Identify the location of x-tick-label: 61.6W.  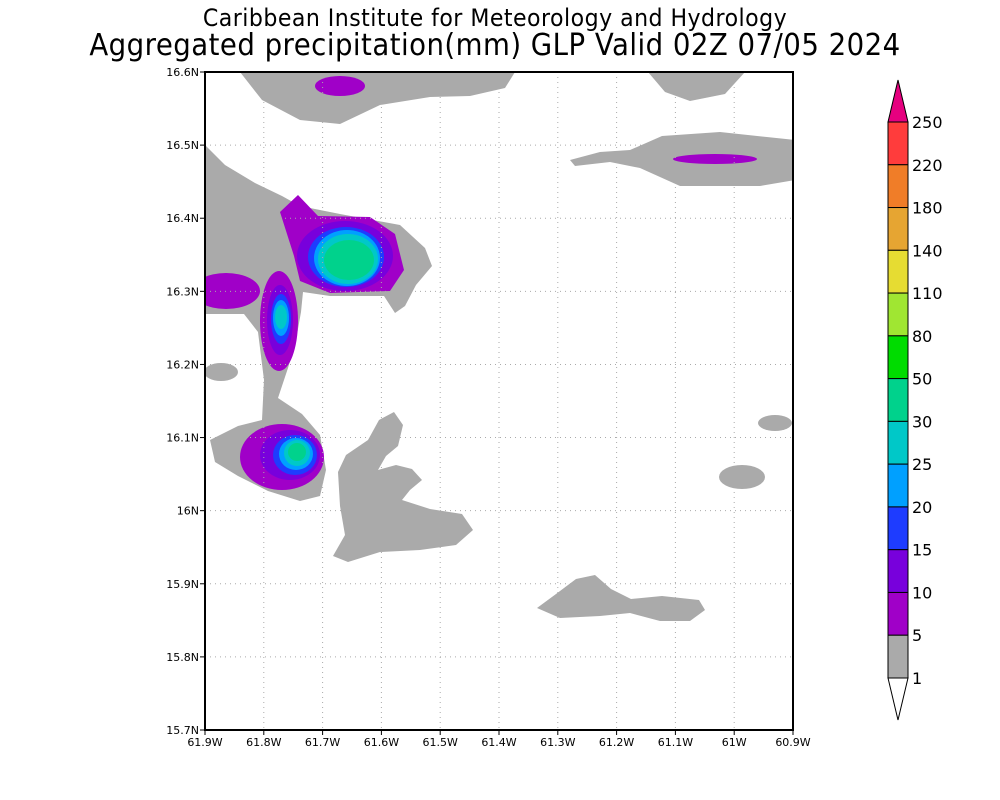
(381, 742).